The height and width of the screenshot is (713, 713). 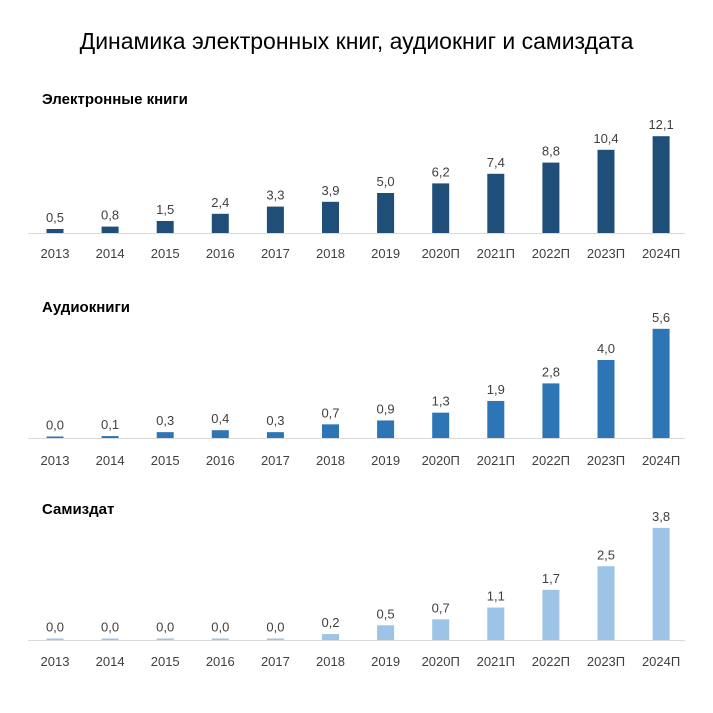 What do you see at coordinates (551, 614) in the screenshot?
I see `bar-samizdat-2022П` at bounding box center [551, 614].